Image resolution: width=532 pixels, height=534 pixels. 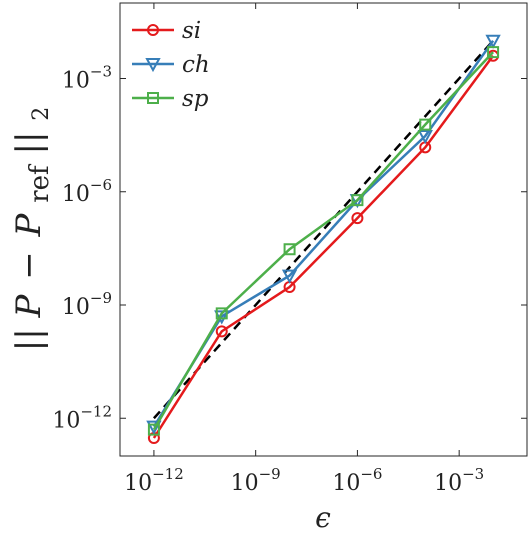 What do you see at coordinates (270, 474) in the screenshot?
I see `x-tick-exponent: −9` at bounding box center [270, 474].